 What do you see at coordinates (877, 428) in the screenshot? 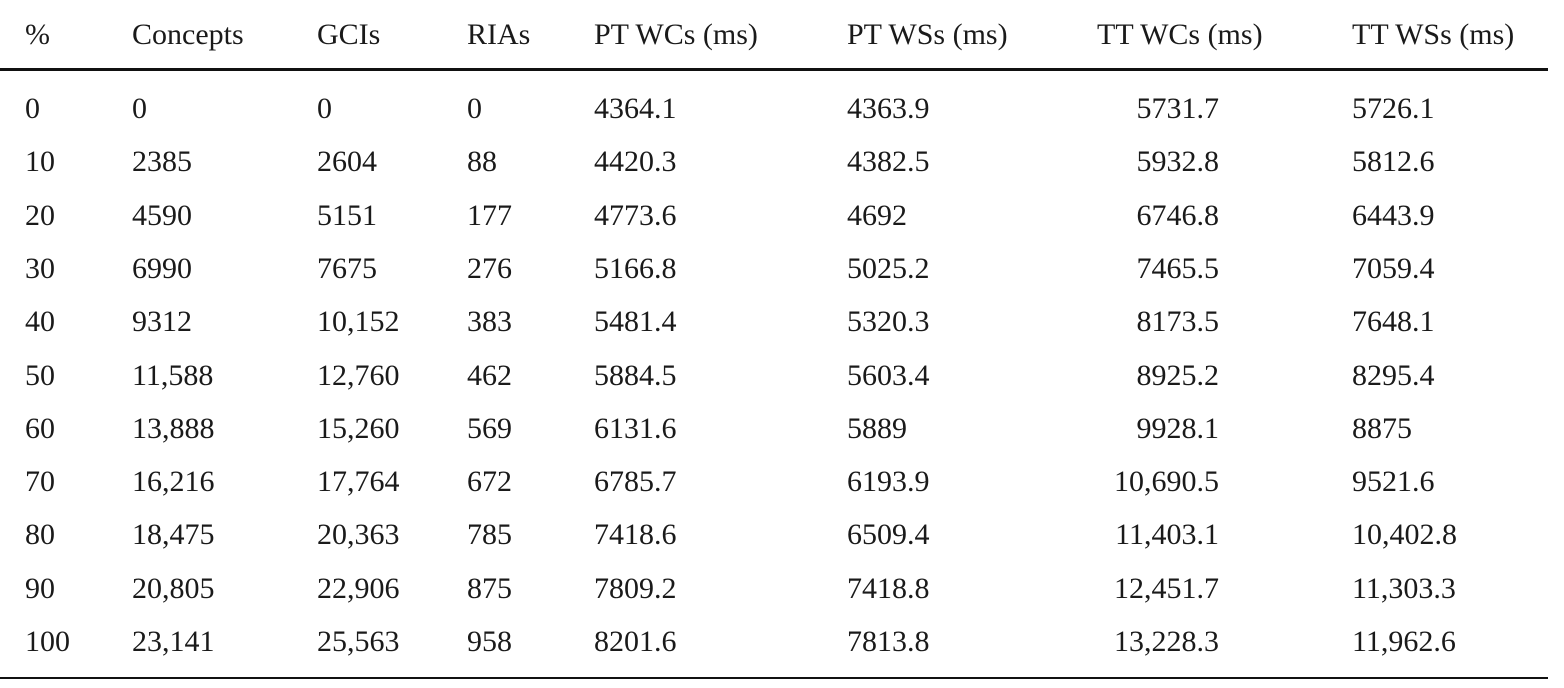
I see `table-cell: 5889` at bounding box center [877, 428].